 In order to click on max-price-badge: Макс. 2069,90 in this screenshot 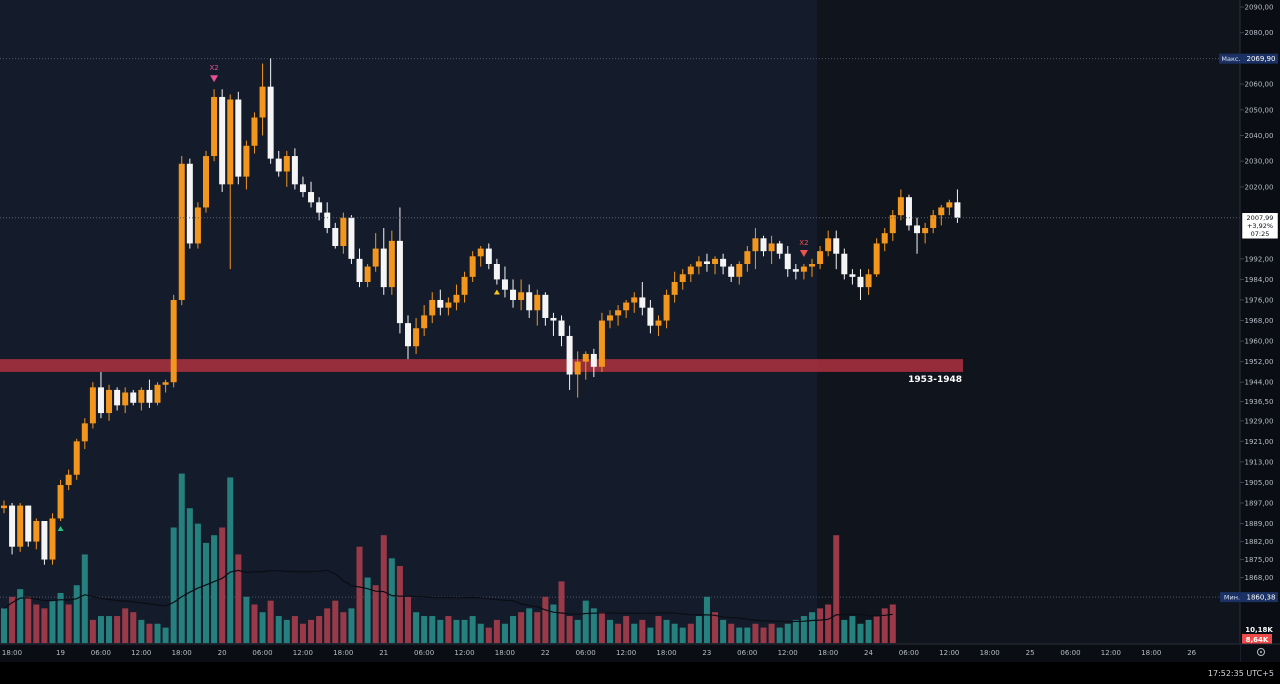, I will do `click(1248, 58)`.